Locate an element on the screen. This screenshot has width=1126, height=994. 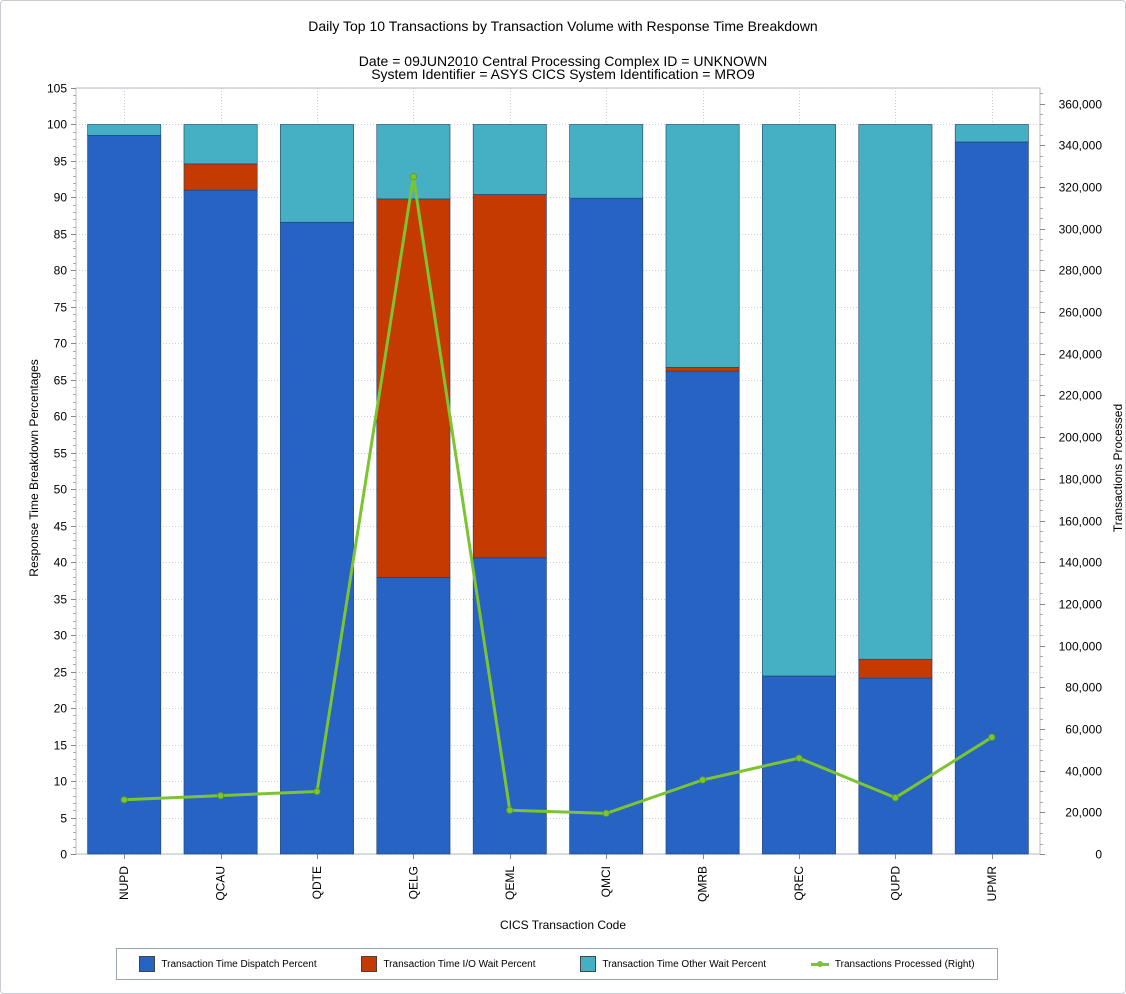
transactions-point-nupd is located at coordinates (124, 800).